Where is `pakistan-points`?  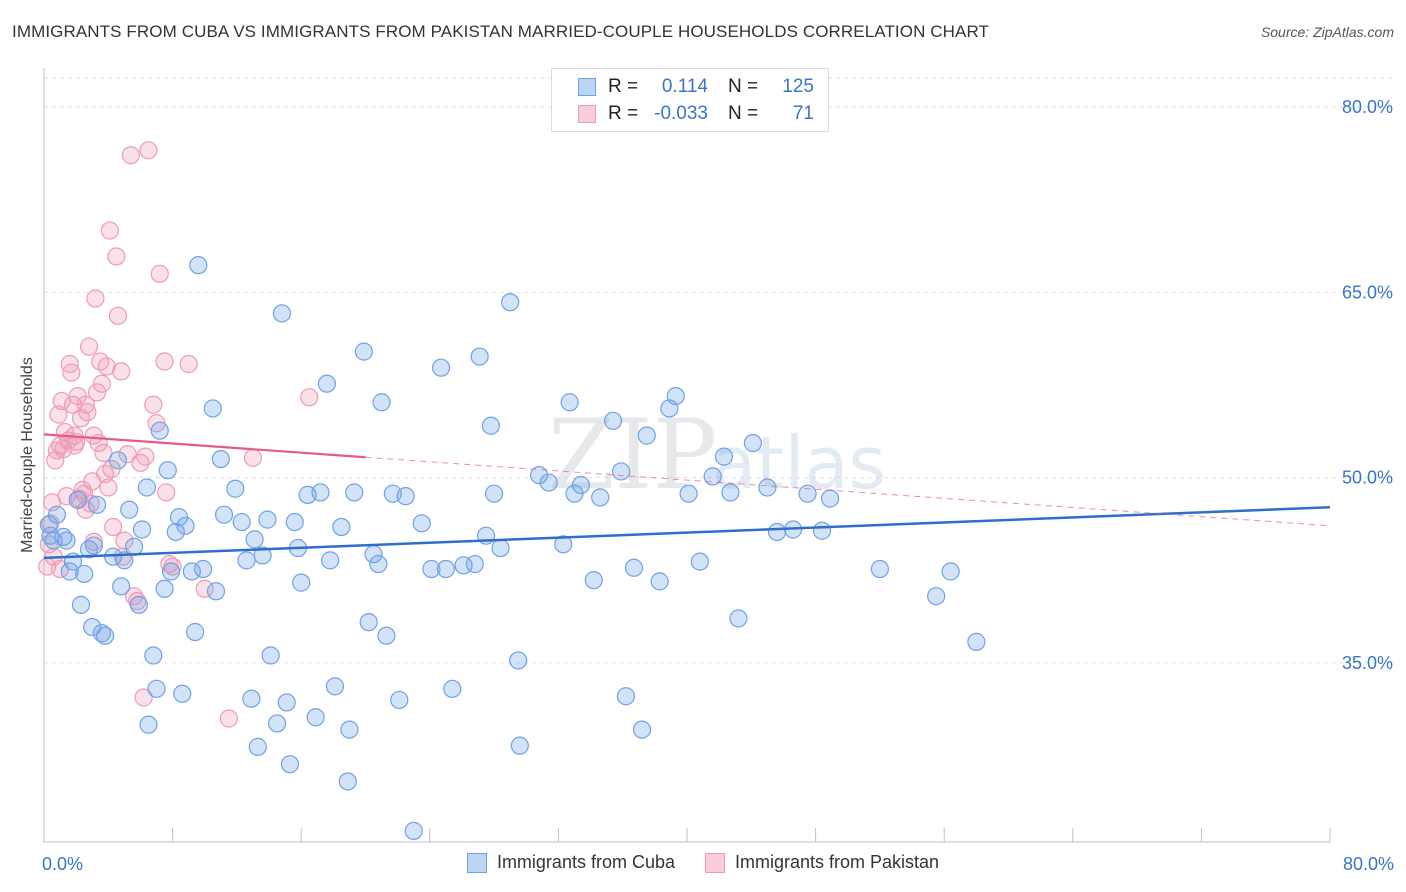 pakistan-points is located at coordinates (178, 434).